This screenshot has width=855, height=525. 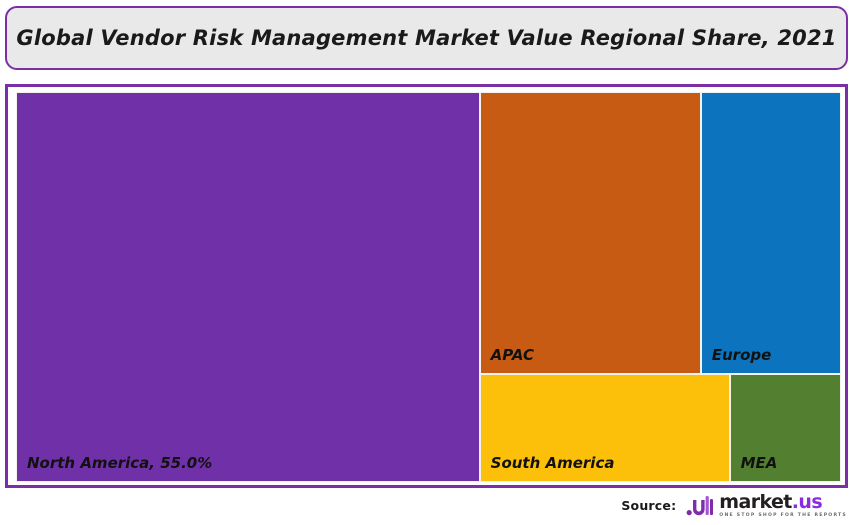 I want to click on market-us-logo: market.us ONE STOP SHOP FOR THE REPORTS, so click(x=766, y=506).